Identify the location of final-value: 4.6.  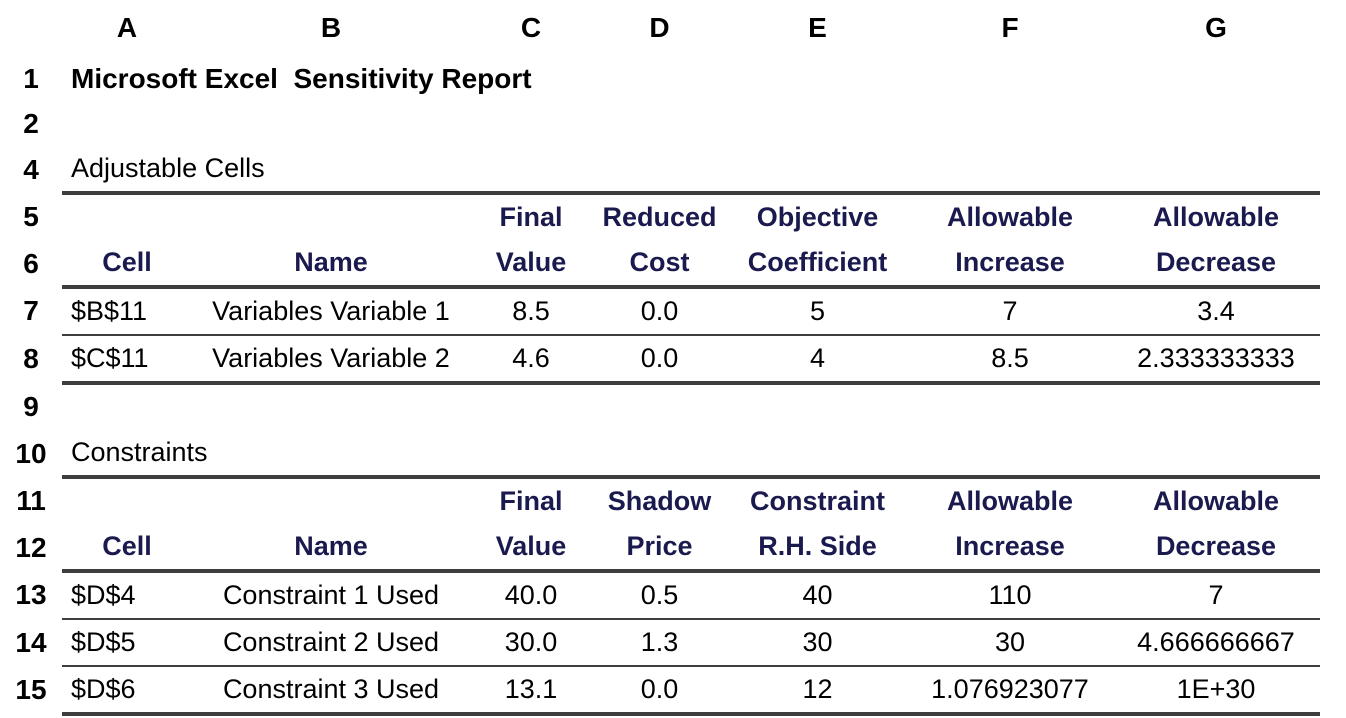
(531, 360).